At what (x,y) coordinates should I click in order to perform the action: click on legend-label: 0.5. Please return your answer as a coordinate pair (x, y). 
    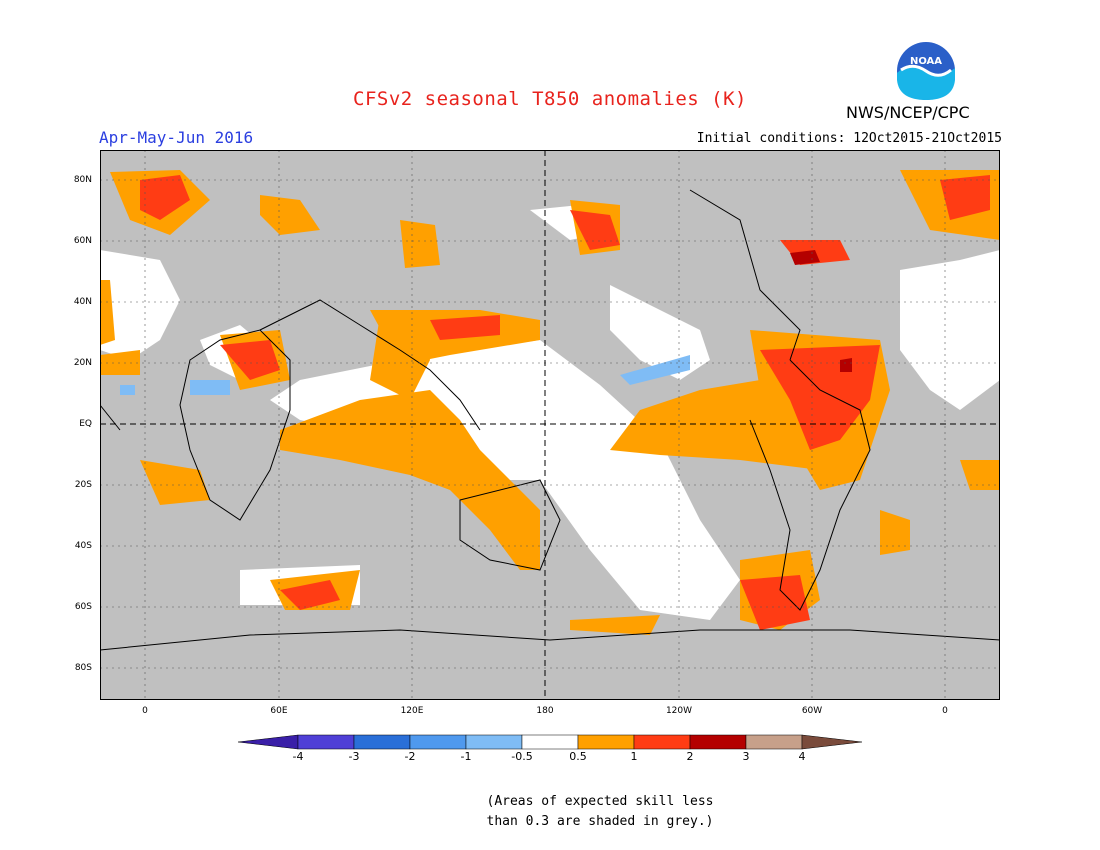
    Looking at the image, I should click on (578, 756).